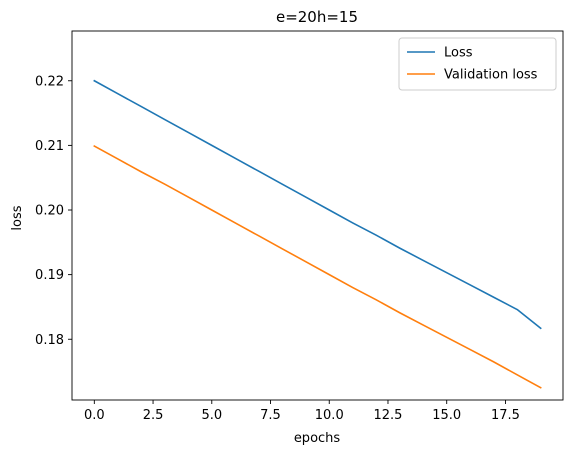 The width and height of the screenshot is (576, 455). I want to click on x-tick-label: 17.5, so click(505, 415).